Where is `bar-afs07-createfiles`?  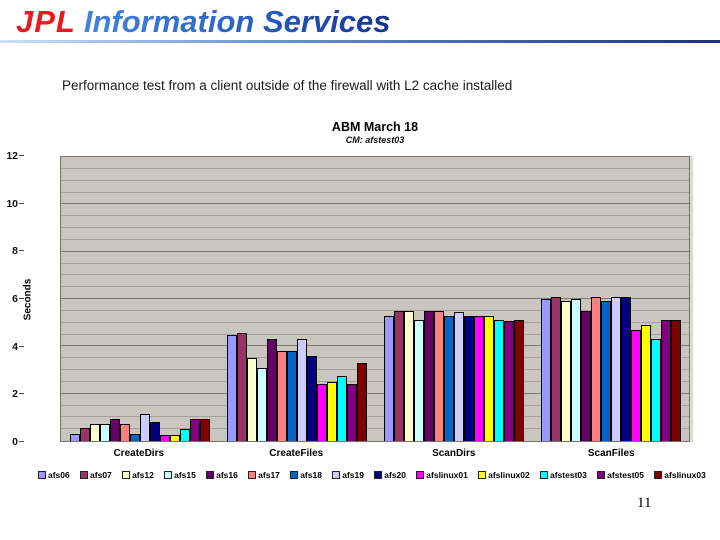
bar-afs07-createfiles is located at coordinates (241, 387).